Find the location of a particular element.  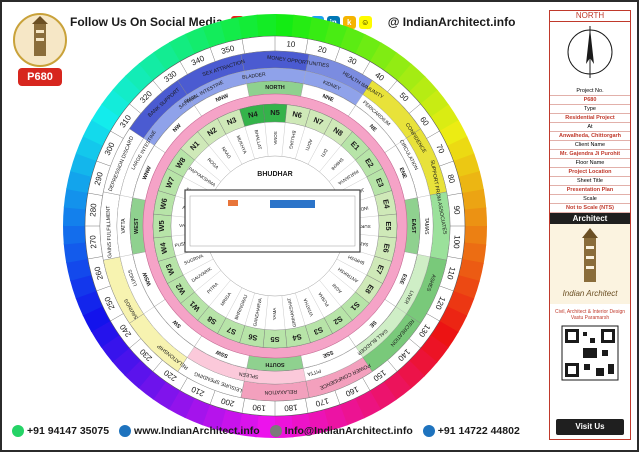

pada-label: W7 is located at coordinates (170, 183).